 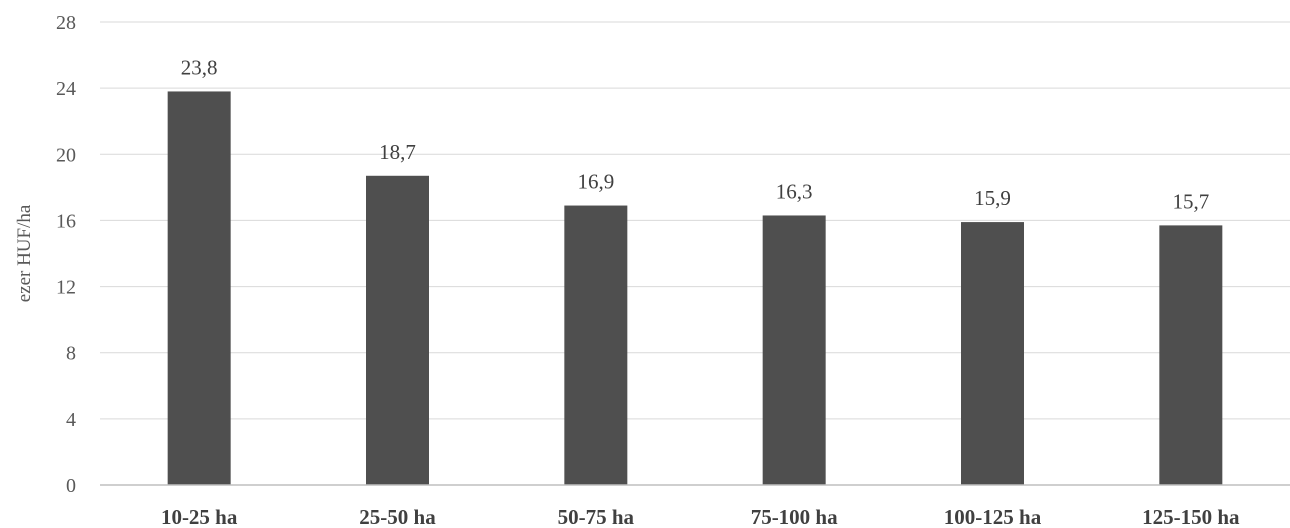 What do you see at coordinates (24, 253) in the screenshot?
I see `y-axis-title: ezer HUF/ha` at bounding box center [24, 253].